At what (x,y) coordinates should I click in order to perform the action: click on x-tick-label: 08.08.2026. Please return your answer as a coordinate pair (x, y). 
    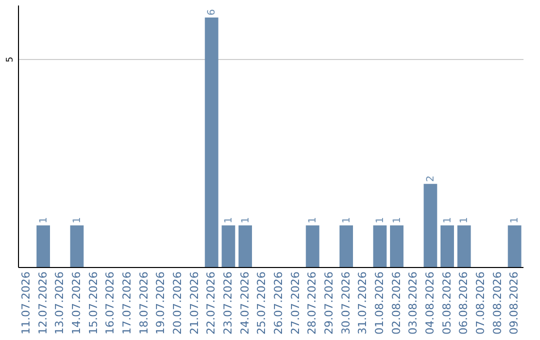
    Looking at the image, I should click on (497, 303).